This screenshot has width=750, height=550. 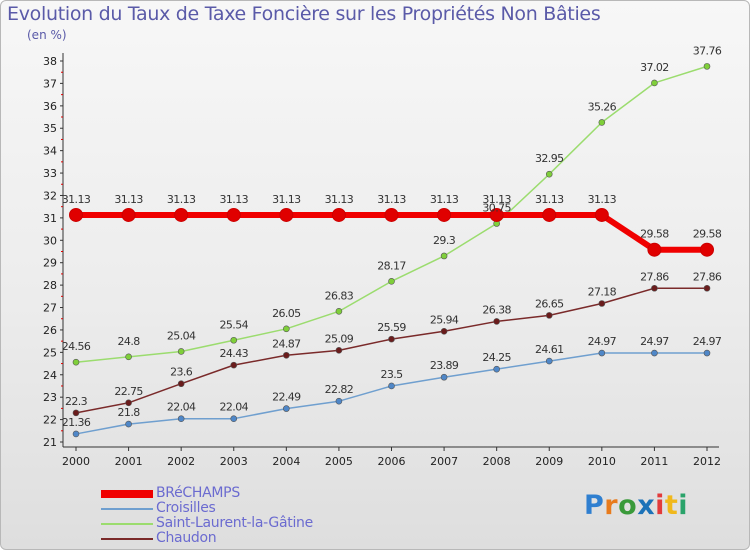 I want to click on logo-letter: t, so click(x=671, y=505).